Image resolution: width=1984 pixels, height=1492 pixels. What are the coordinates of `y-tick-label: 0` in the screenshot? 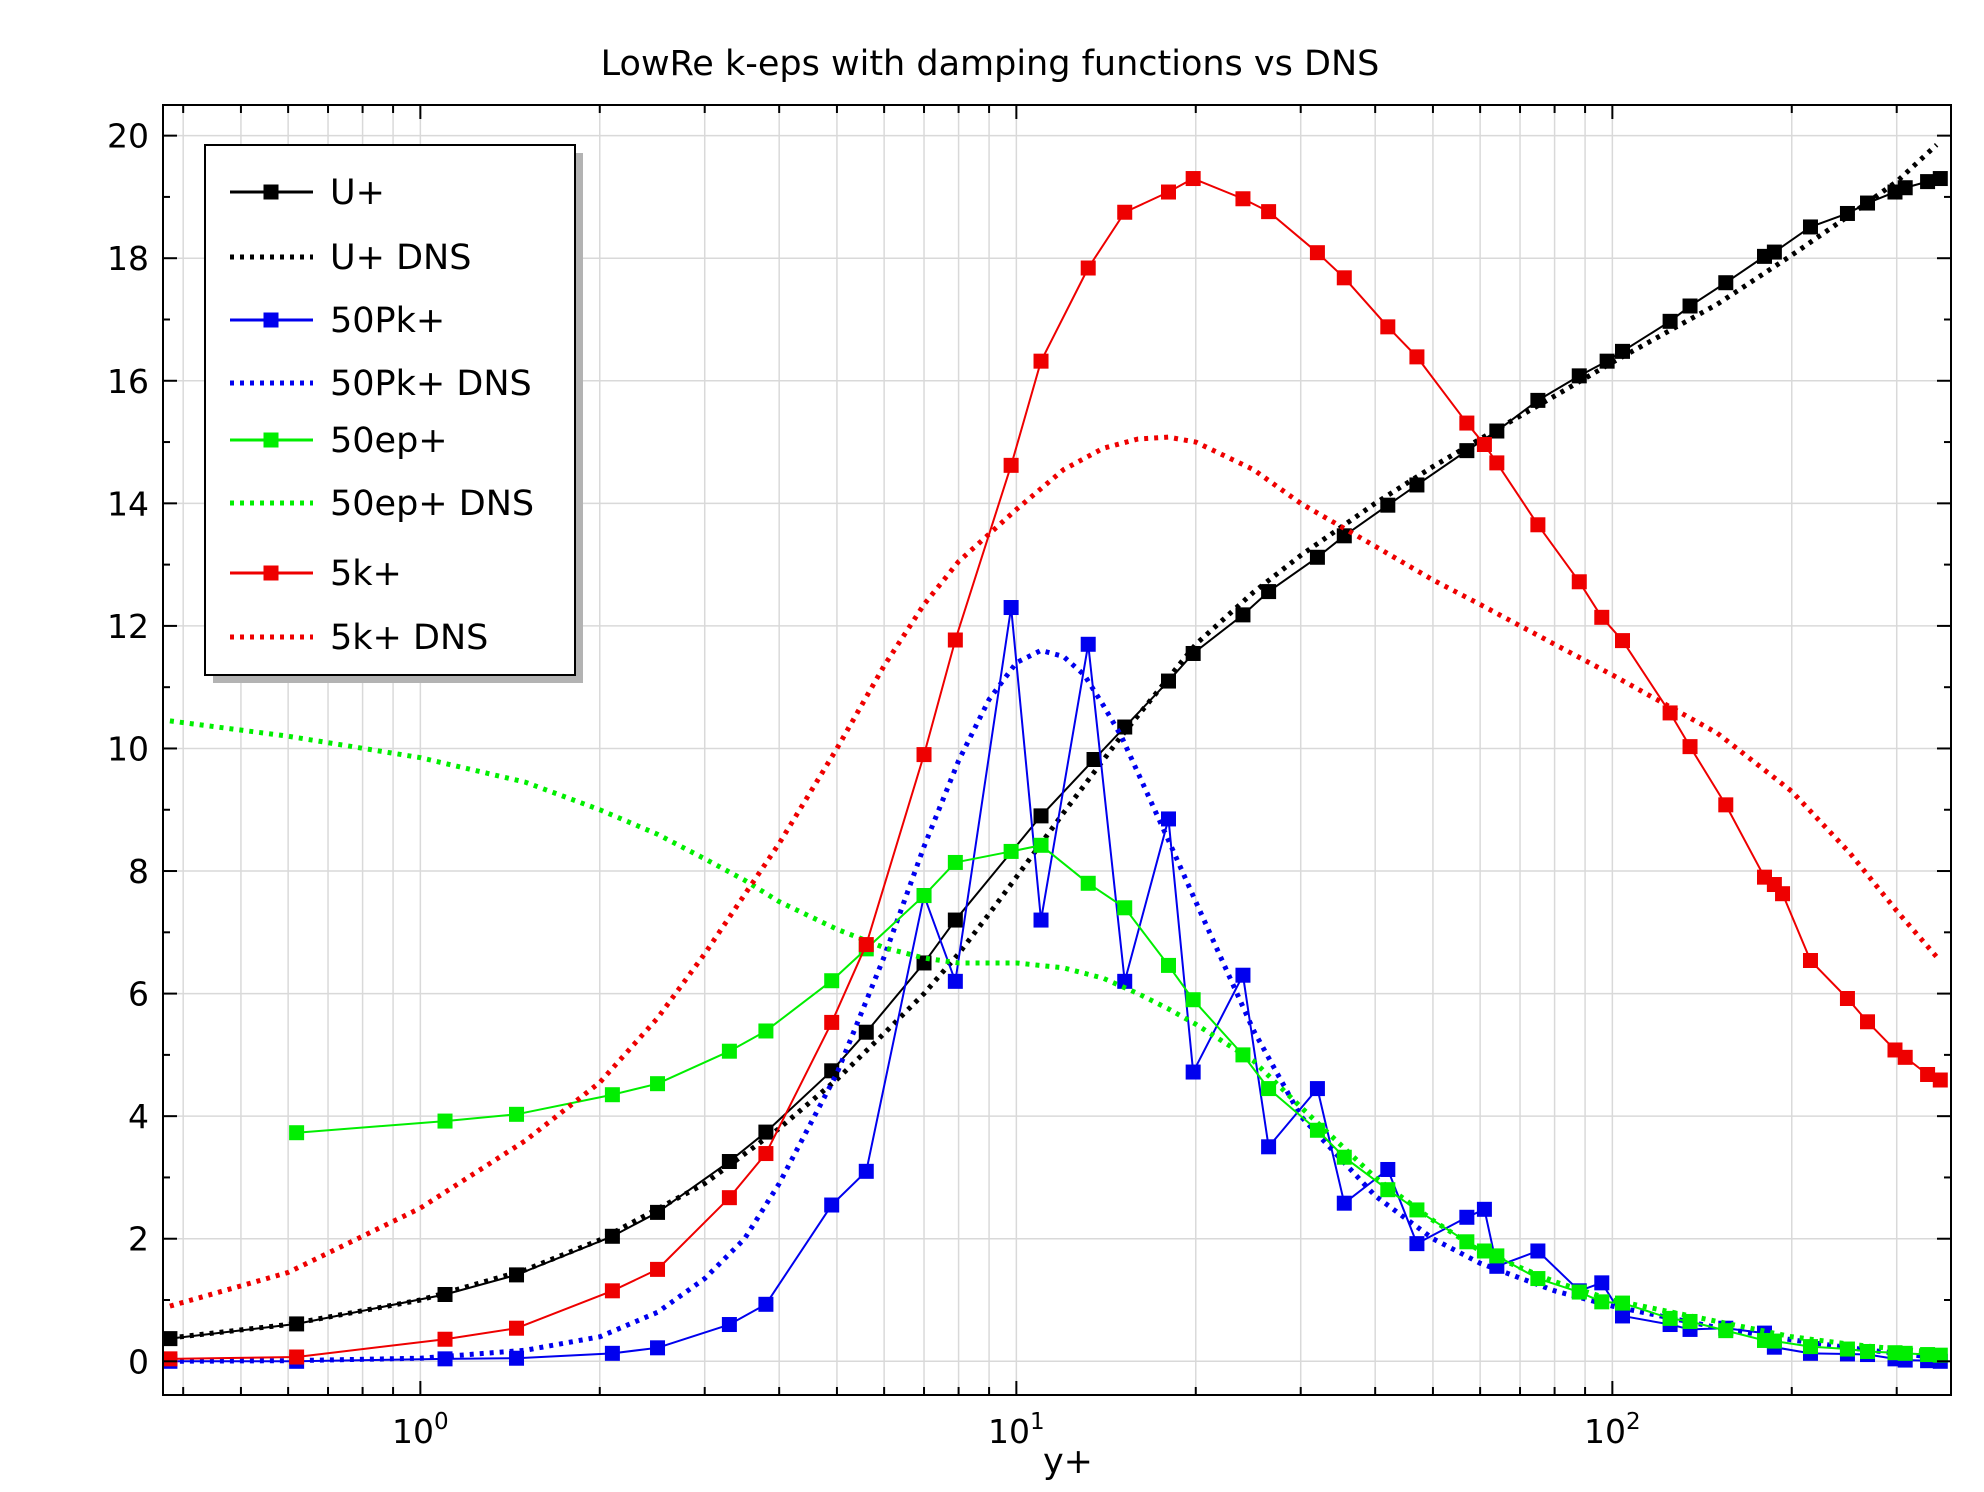 It's located at (138, 1361).